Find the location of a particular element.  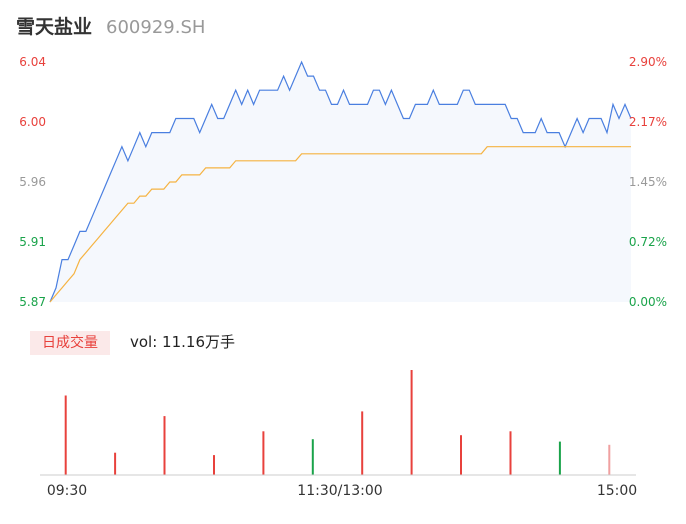

volume-readout: vol: 11.16万手 is located at coordinates (182, 342).